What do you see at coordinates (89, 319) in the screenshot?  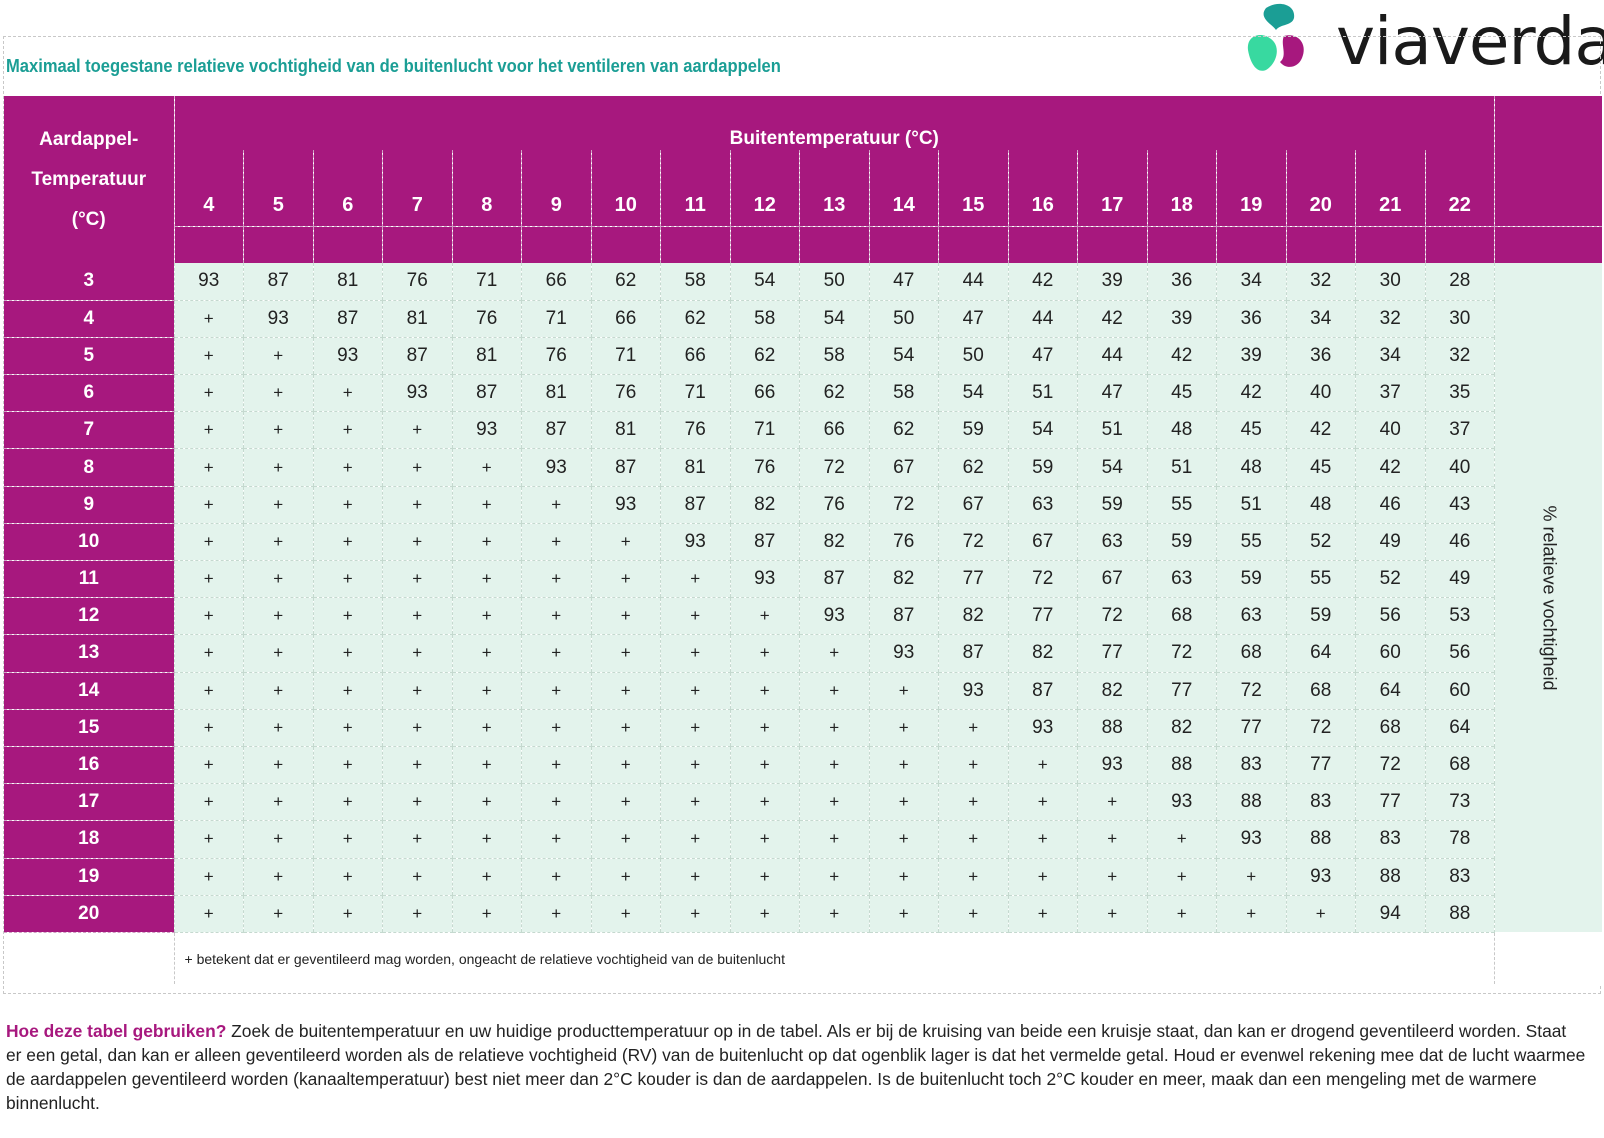 I see `row-header: 4` at bounding box center [89, 319].